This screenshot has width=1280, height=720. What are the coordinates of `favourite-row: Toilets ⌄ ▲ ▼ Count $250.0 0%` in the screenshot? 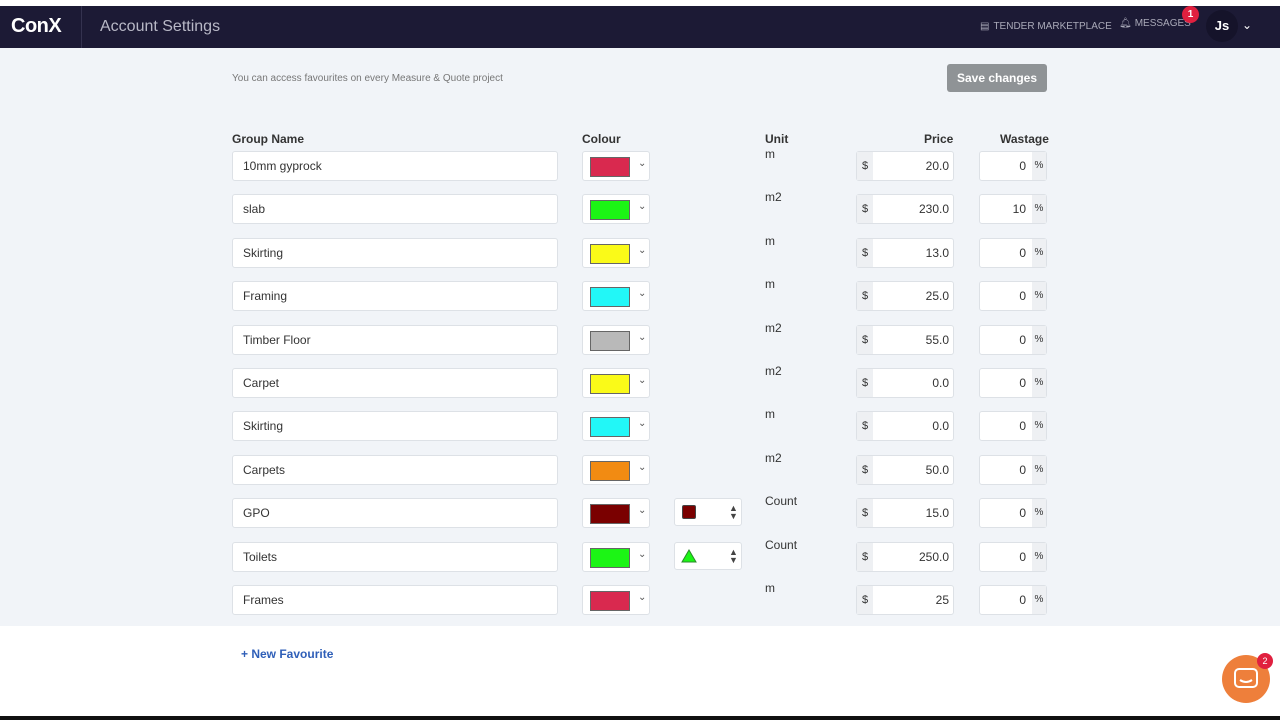 It's located at (640, 555).